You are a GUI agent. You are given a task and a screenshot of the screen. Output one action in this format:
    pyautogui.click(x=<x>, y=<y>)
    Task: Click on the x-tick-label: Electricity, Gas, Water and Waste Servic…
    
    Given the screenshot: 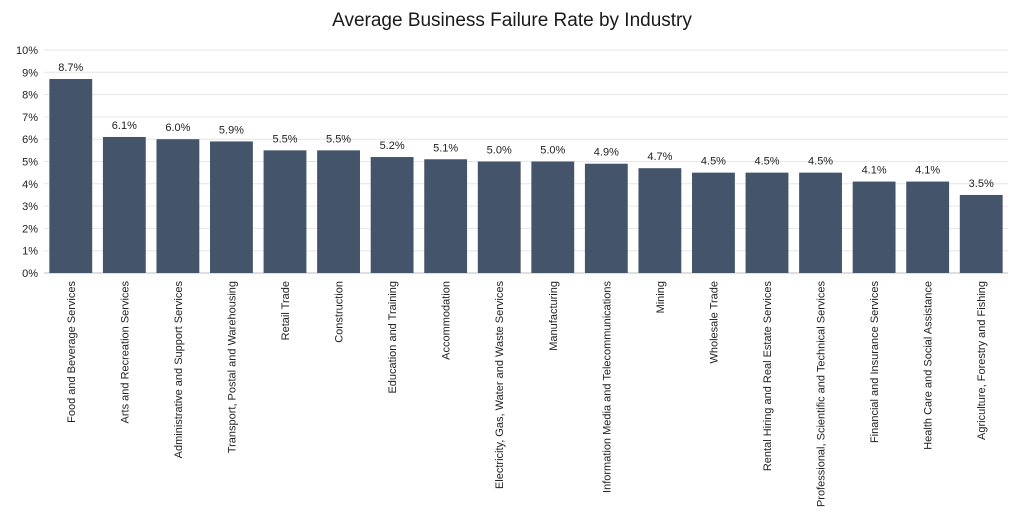 What is the action you would take?
    pyautogui.click(x=500, y=385)
    